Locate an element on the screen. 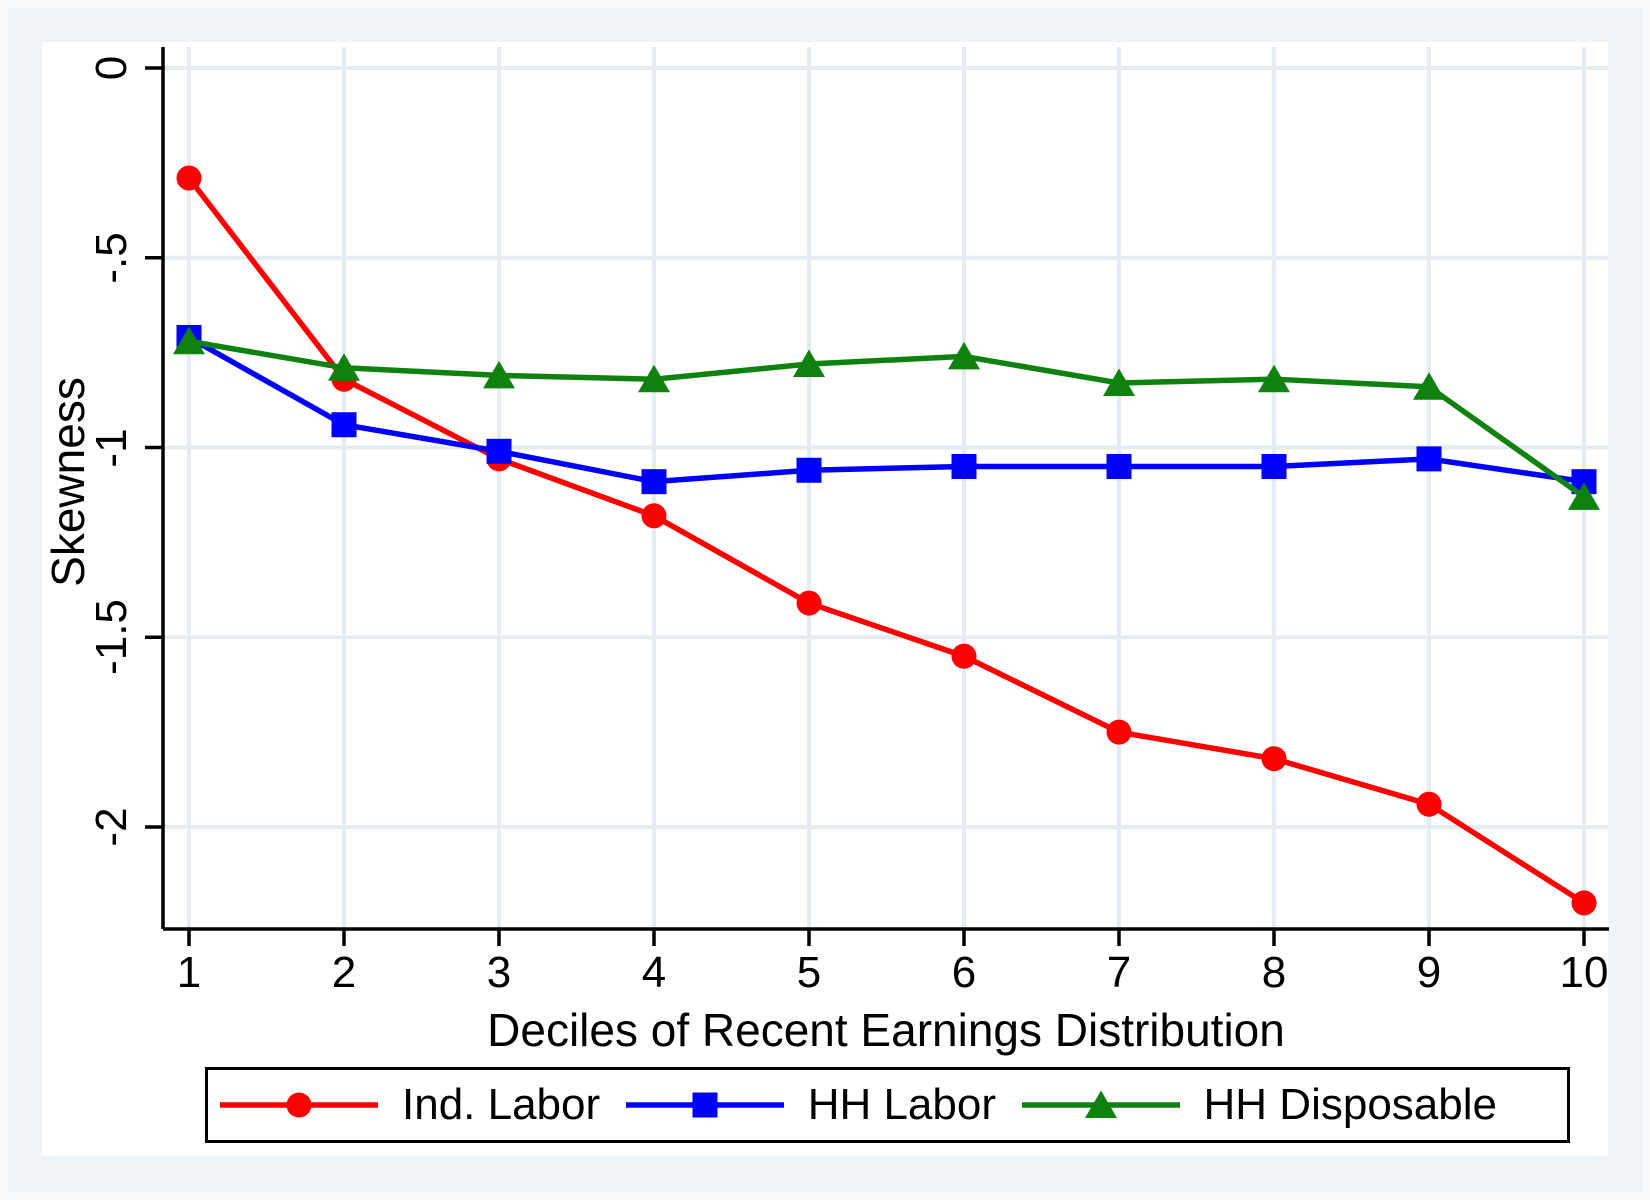 The height and width of the screenshot is (1200, 1650). y-tick-label-1: -.5 is located at coordinates (111, 258).